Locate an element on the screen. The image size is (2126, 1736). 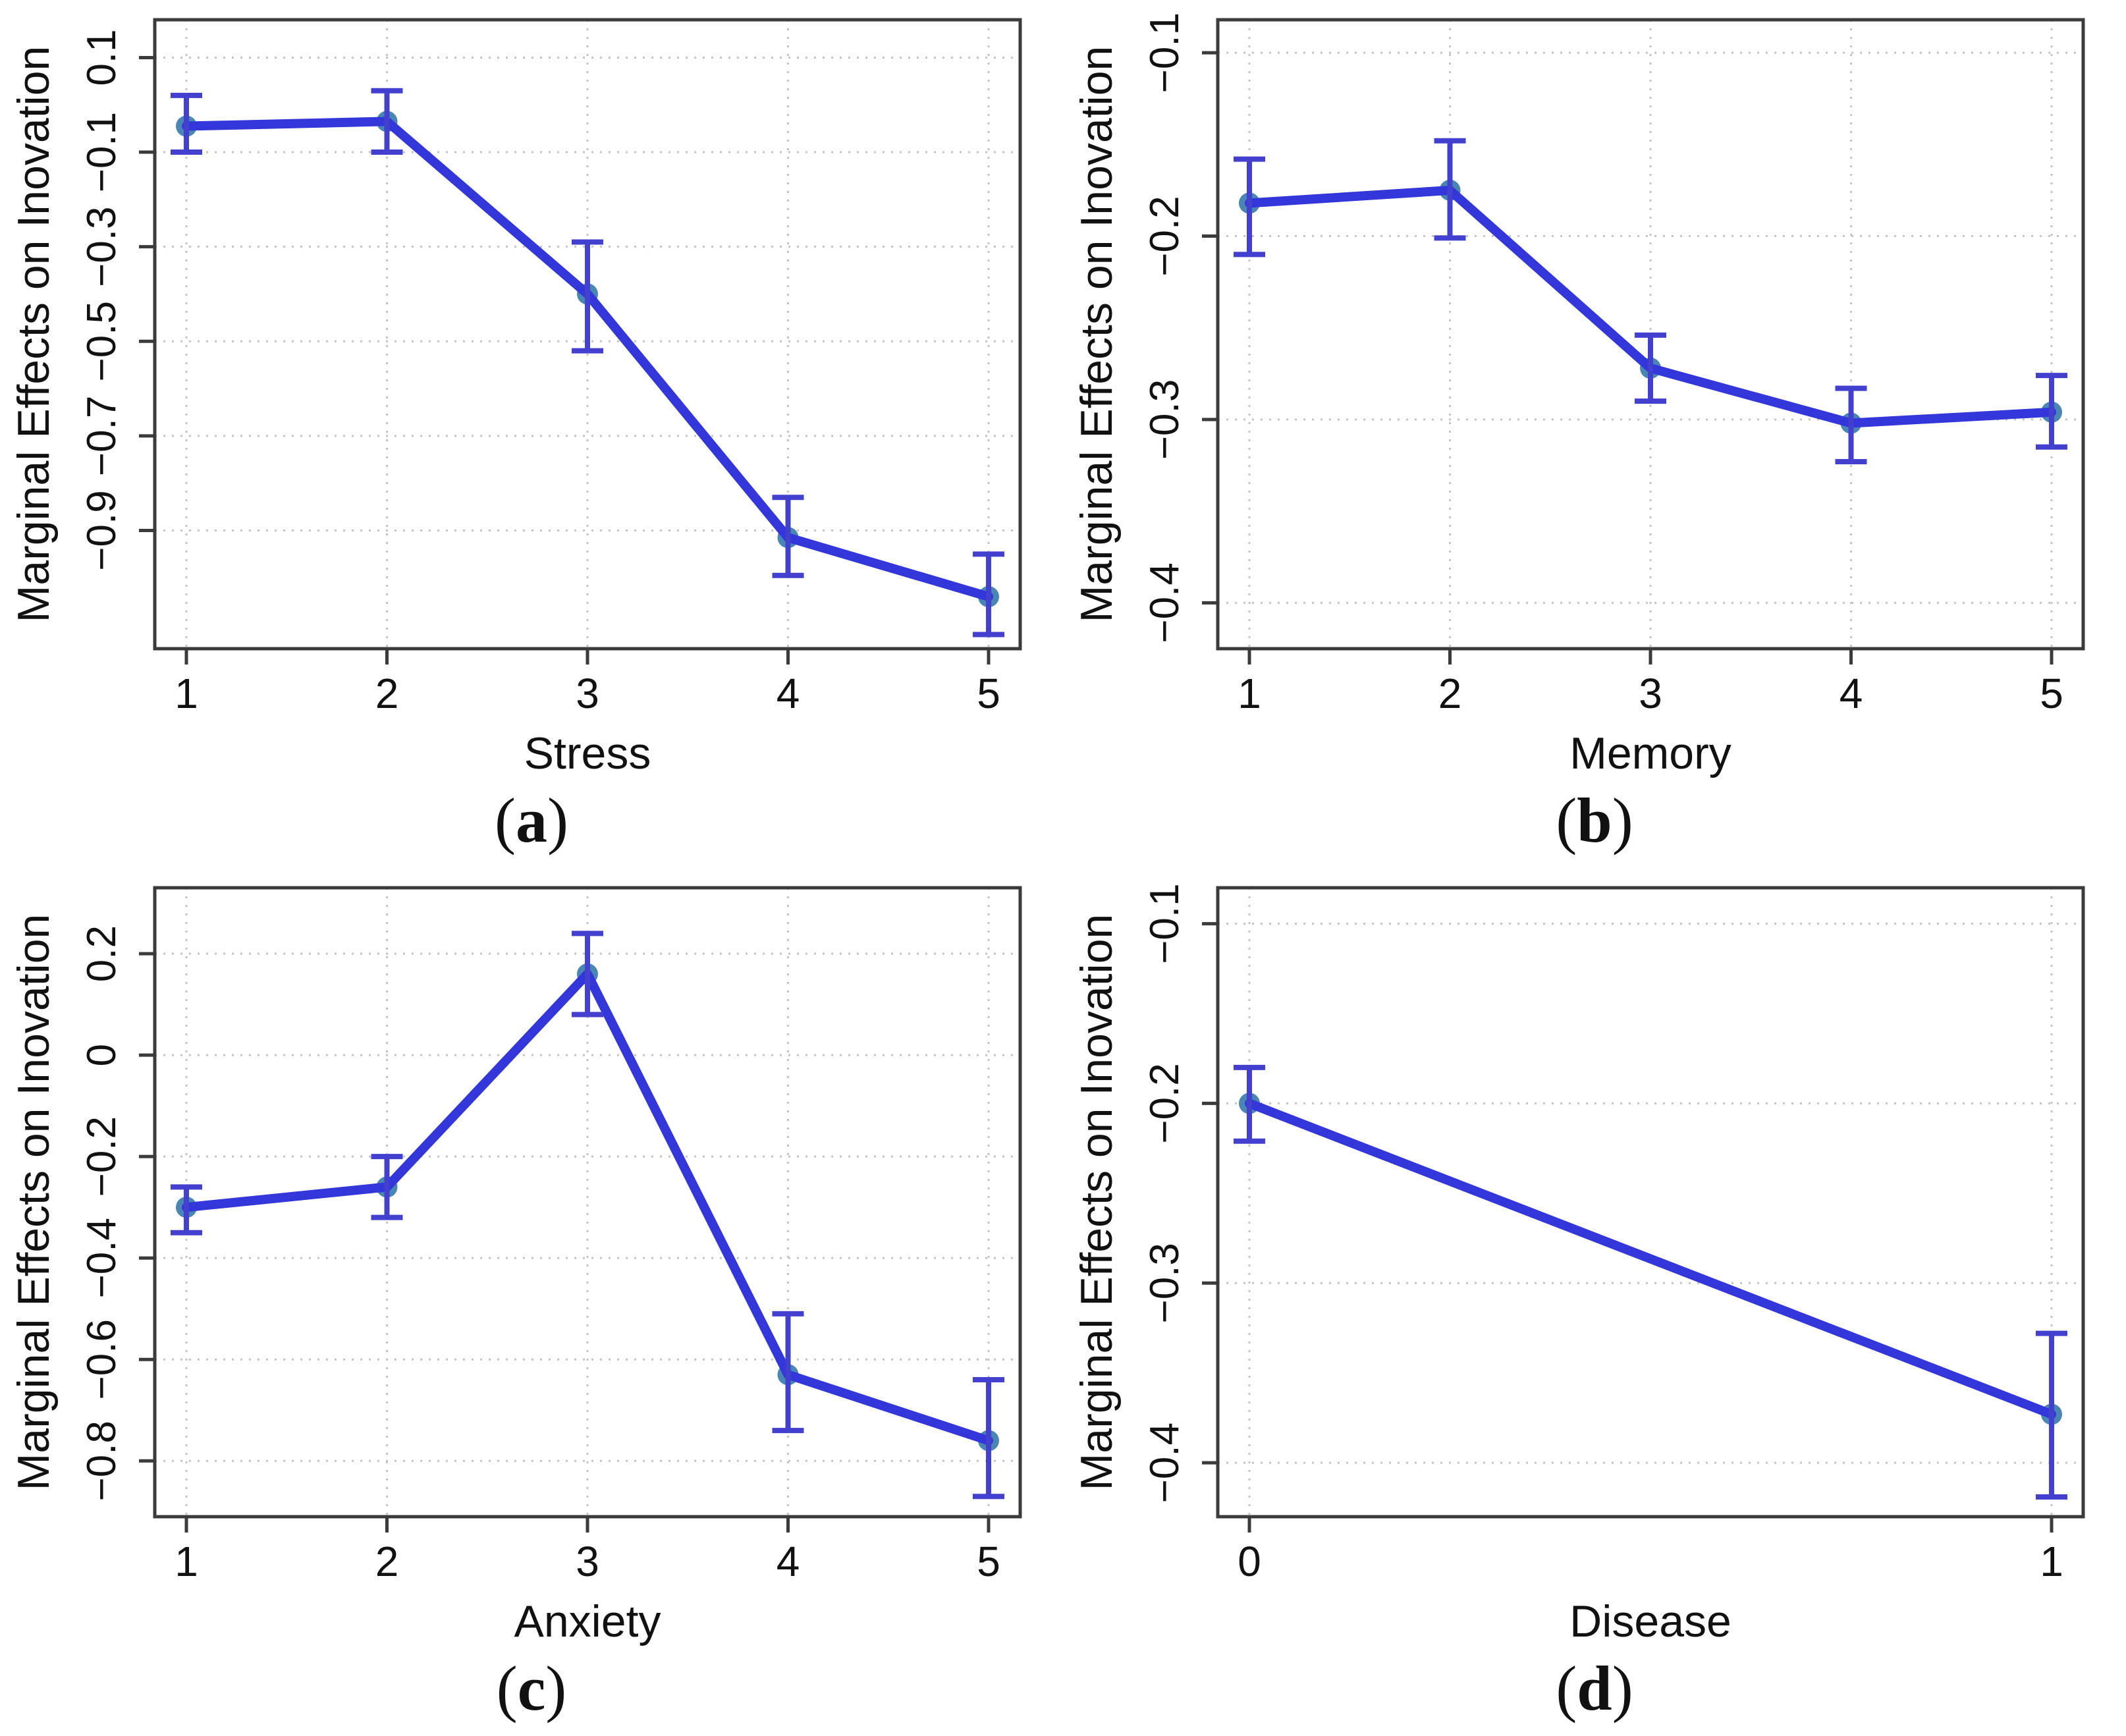
y-tick-label: 0.1 is located at coordinates (102, 57).